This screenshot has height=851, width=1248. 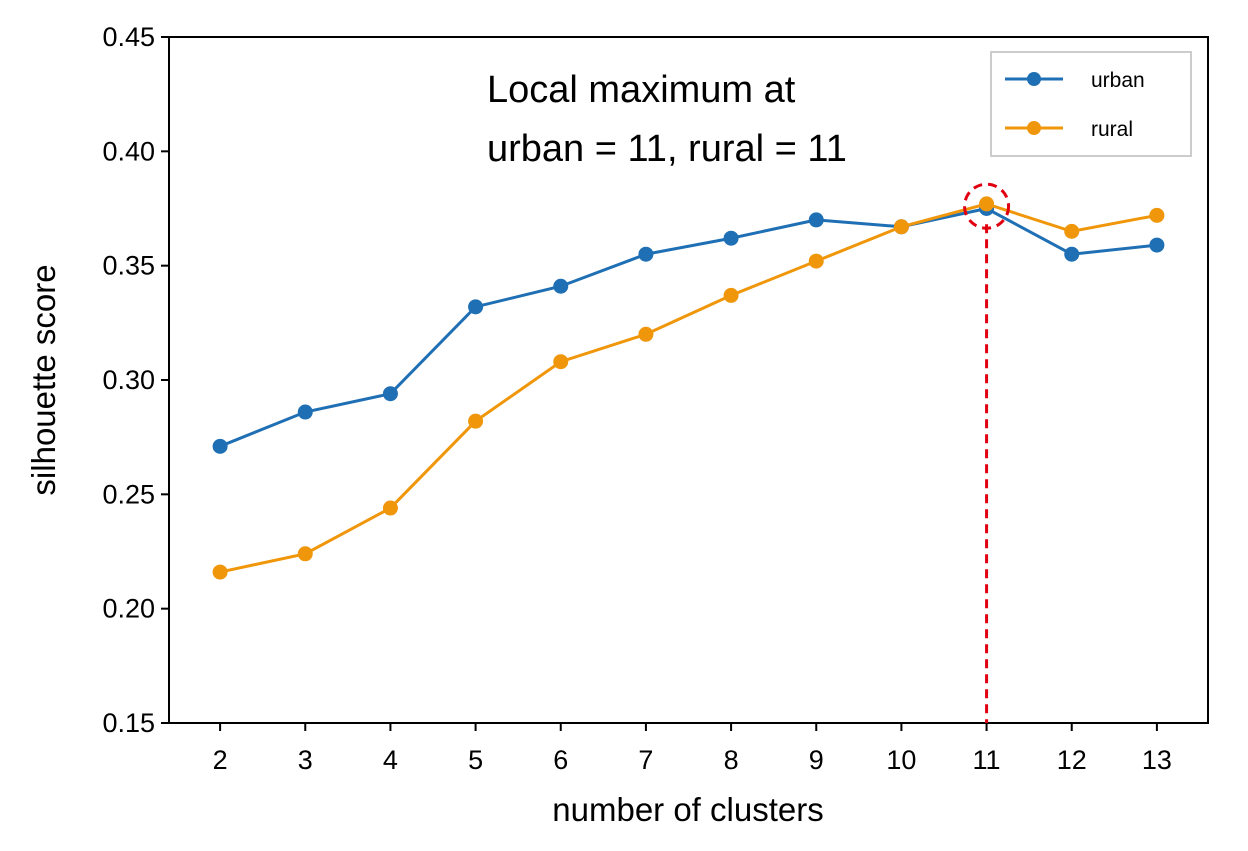 I want to click on legend-urban-marker, so click(x=1034, y=79).